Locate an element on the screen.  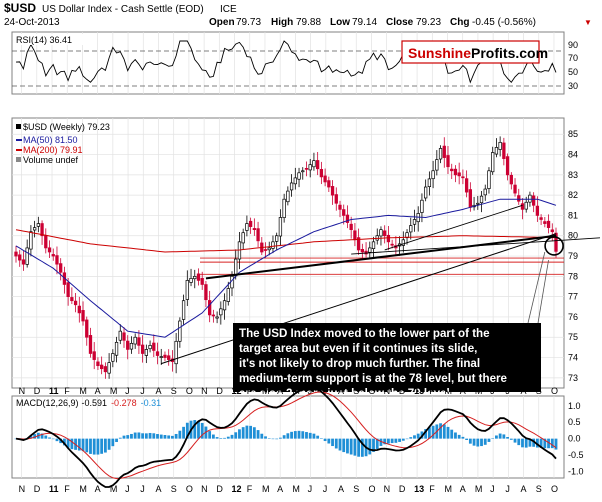
x-label-bottom: S is located at coordinates (539, 489).